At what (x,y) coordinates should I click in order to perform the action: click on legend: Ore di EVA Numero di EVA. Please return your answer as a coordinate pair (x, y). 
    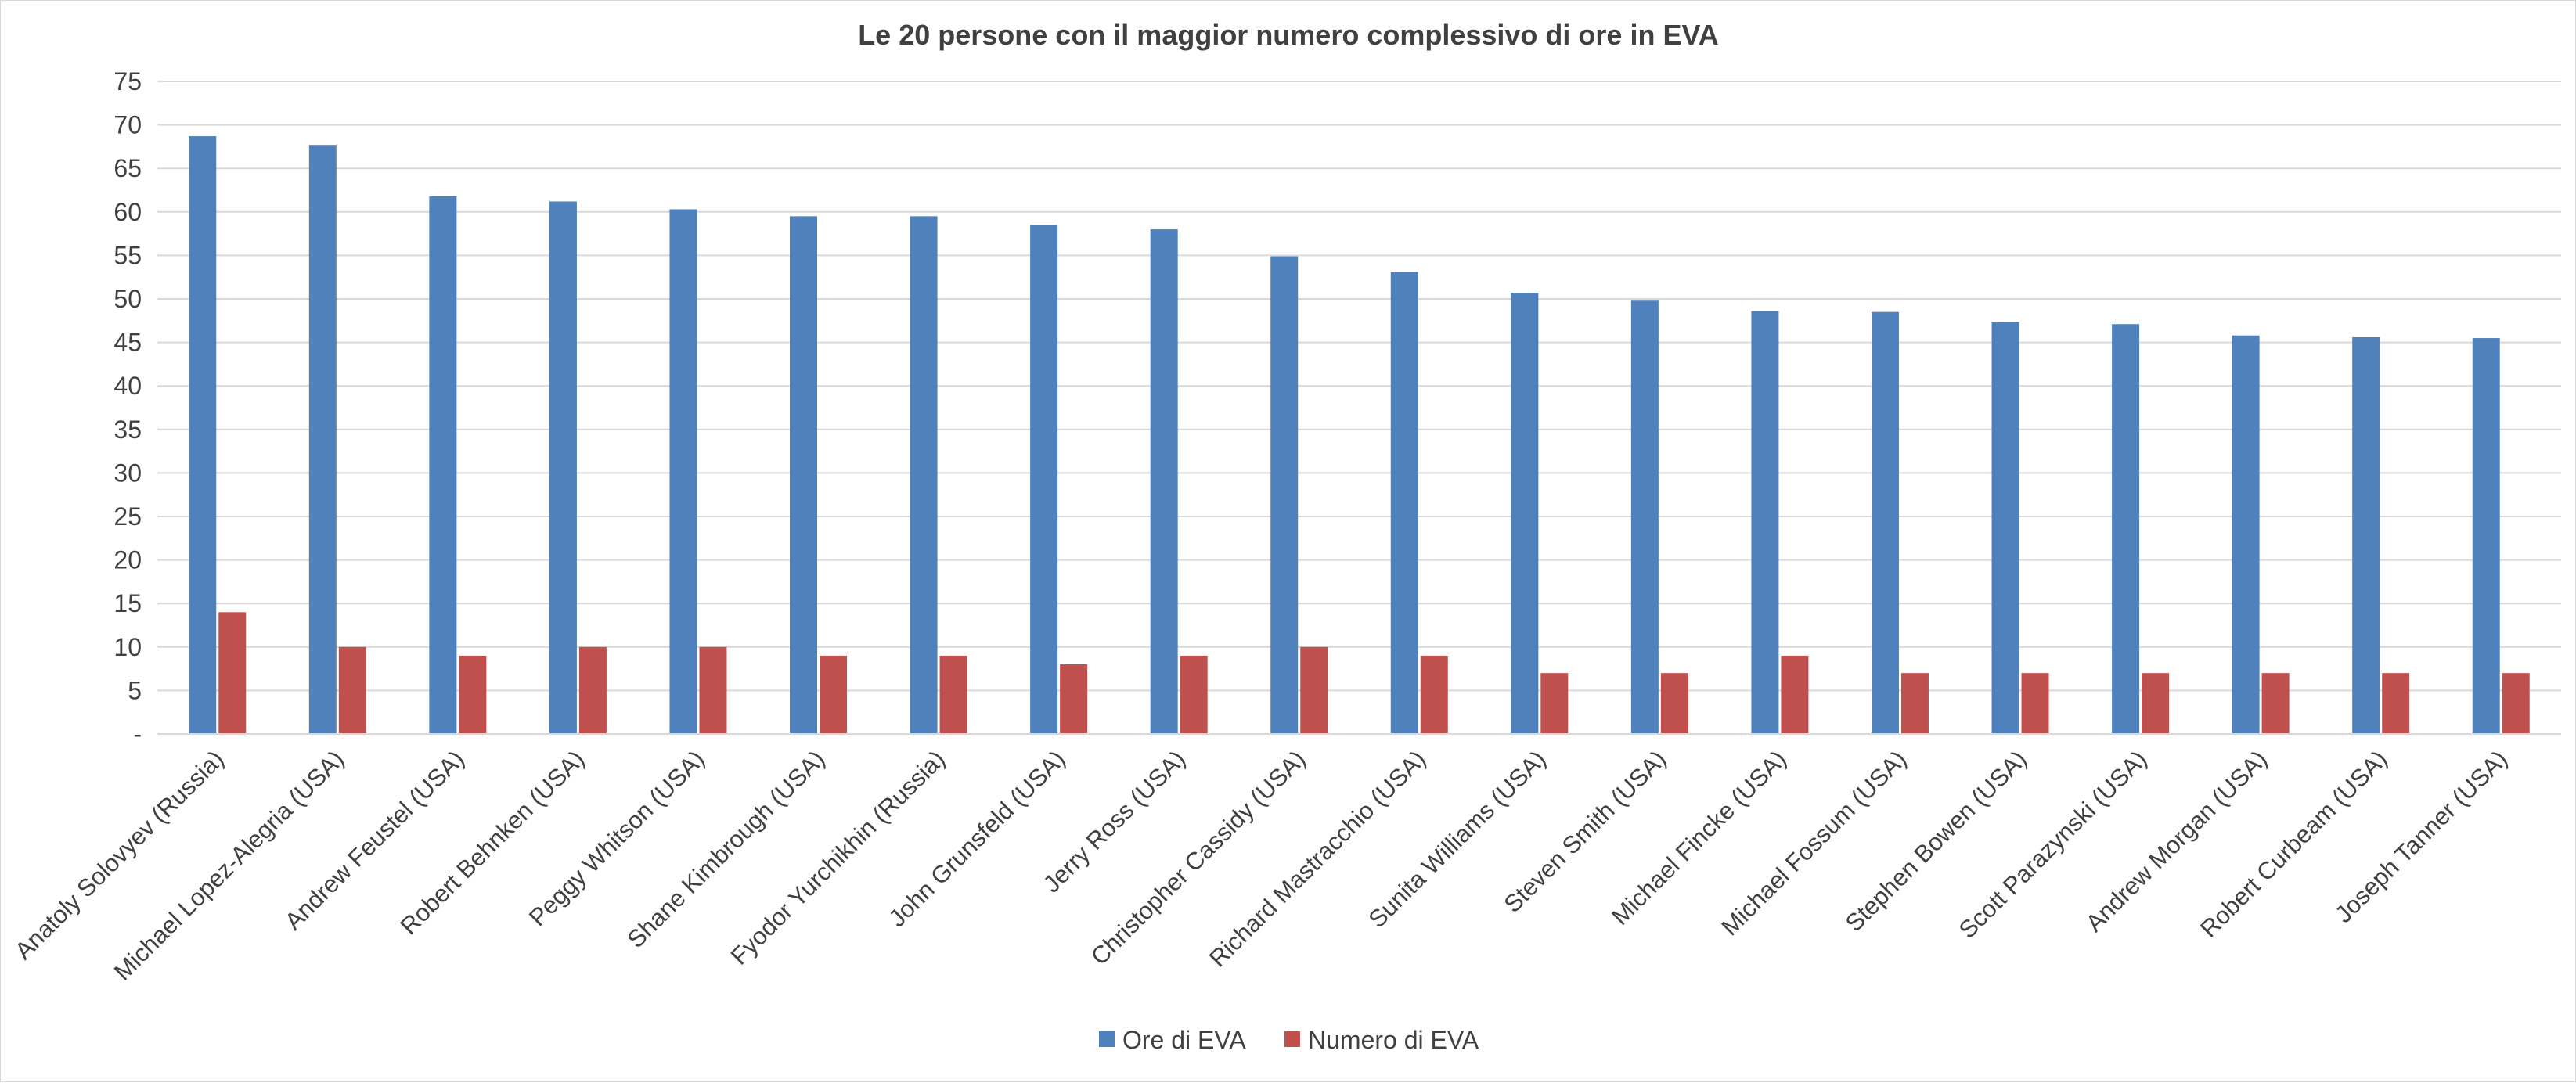
    Looking at the image, I should click on (1289, 1040).